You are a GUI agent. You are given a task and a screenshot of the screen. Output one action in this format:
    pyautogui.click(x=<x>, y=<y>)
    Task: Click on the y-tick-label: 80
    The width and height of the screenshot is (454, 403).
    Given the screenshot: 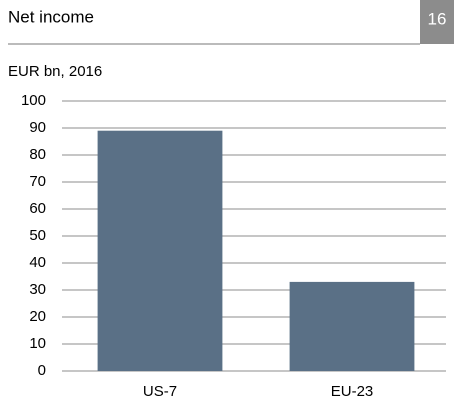 What is the action you would take?
    pyautogui.click(x=37, y=154)
    